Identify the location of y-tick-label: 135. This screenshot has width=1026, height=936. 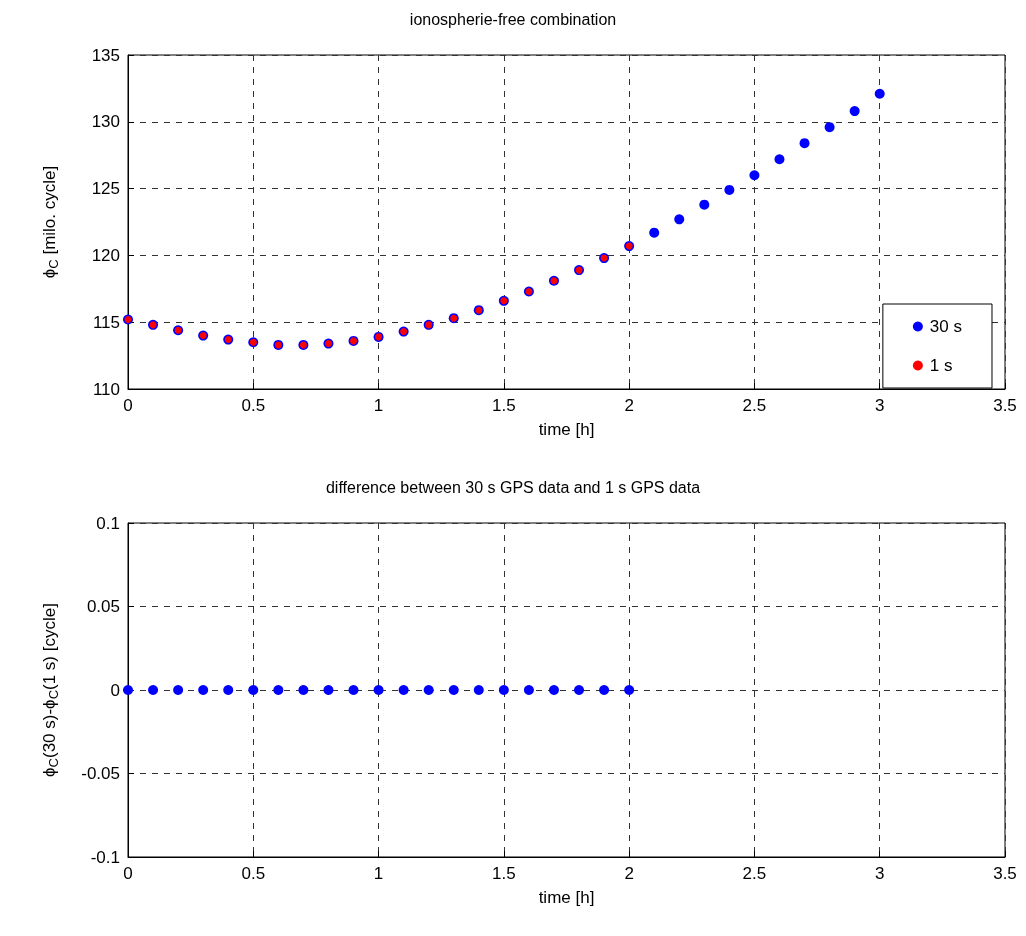
(105, 55).